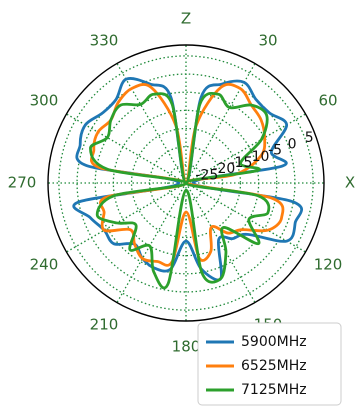 The image size is (358, 412). I want to click on radial-tick-label: 0, so click(292, 144).